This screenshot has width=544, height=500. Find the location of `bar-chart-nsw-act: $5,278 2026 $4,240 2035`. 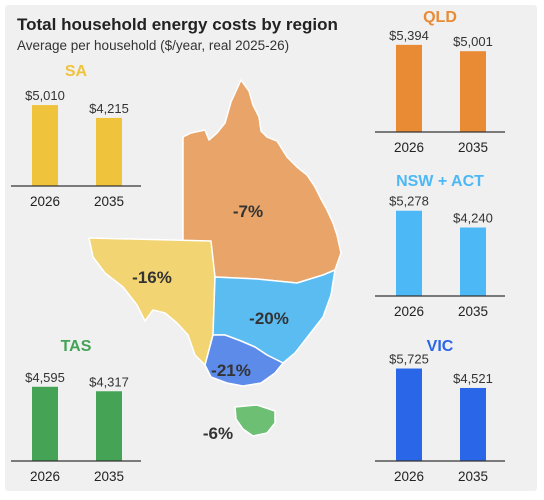

bar-chart-nsw-act: $5,278 2026 $4,240 2035 is located at coordinates (440, 256).